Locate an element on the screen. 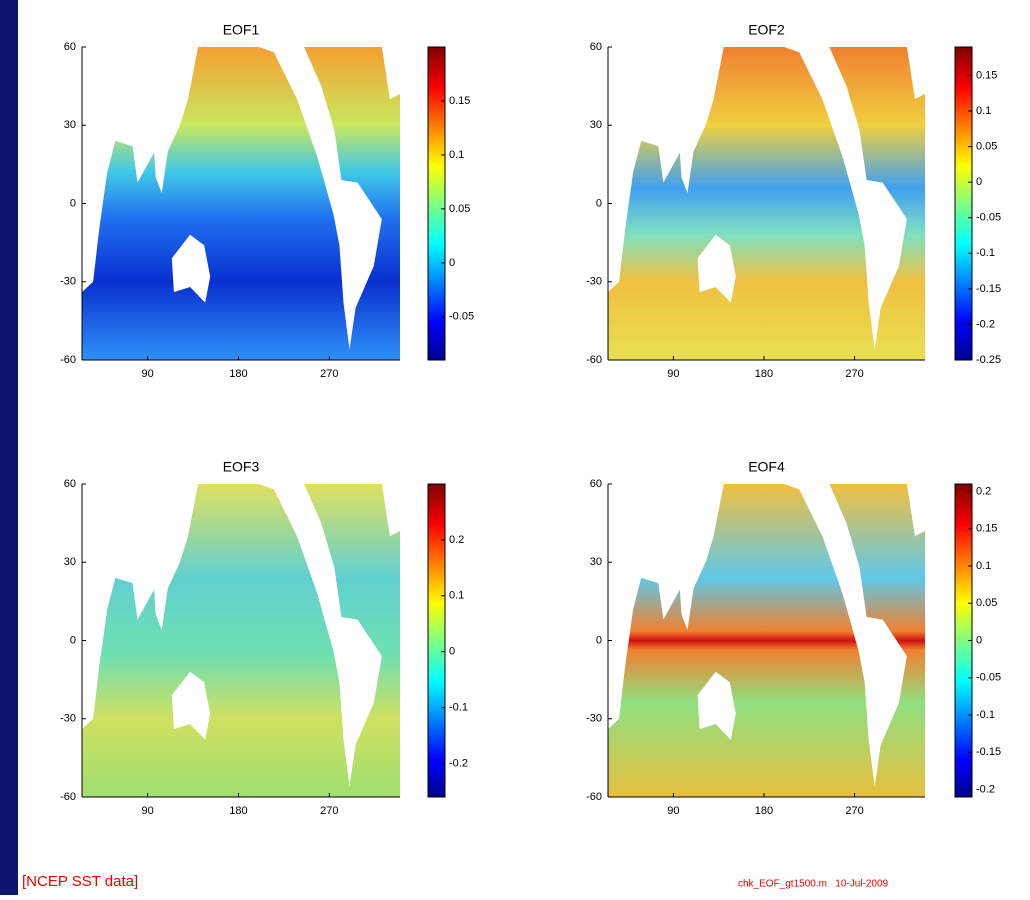 The height and width of the screenshot is (900, 1030). panel-title: EOF2 is located at coordinates (766, 30).